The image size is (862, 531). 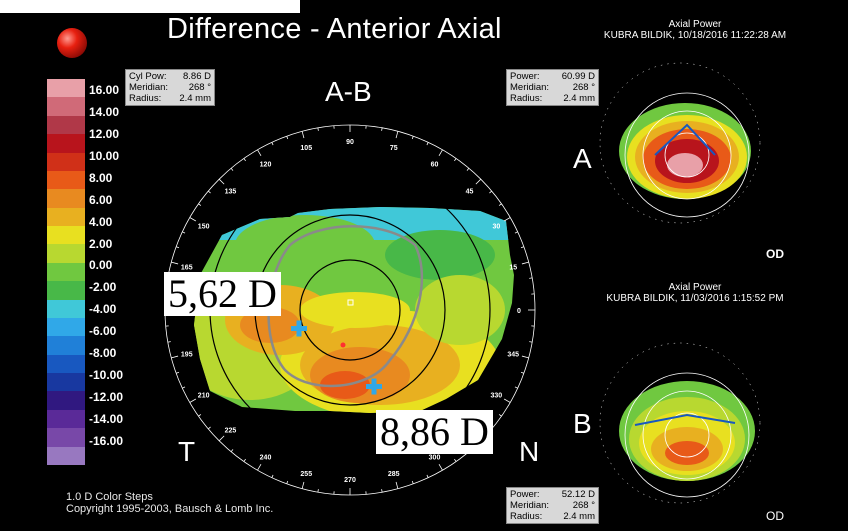 I want to click on top-panel-patient: KUBRA BILDIK, 10/18/2016 11:22:28 AM, so click(x=695, y=35).